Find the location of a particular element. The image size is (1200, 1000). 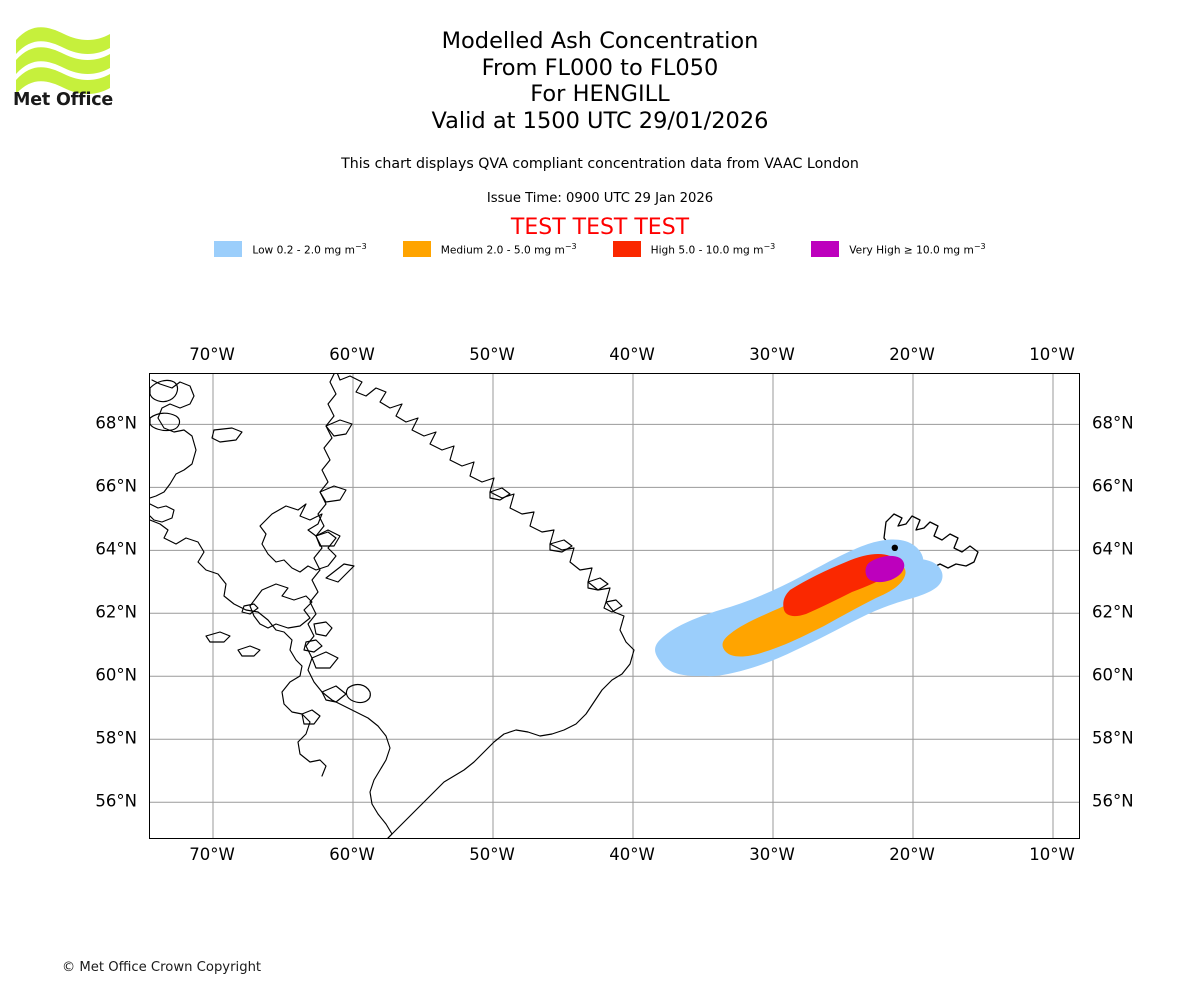

met-office-logo is located at coordinates (69, 69).